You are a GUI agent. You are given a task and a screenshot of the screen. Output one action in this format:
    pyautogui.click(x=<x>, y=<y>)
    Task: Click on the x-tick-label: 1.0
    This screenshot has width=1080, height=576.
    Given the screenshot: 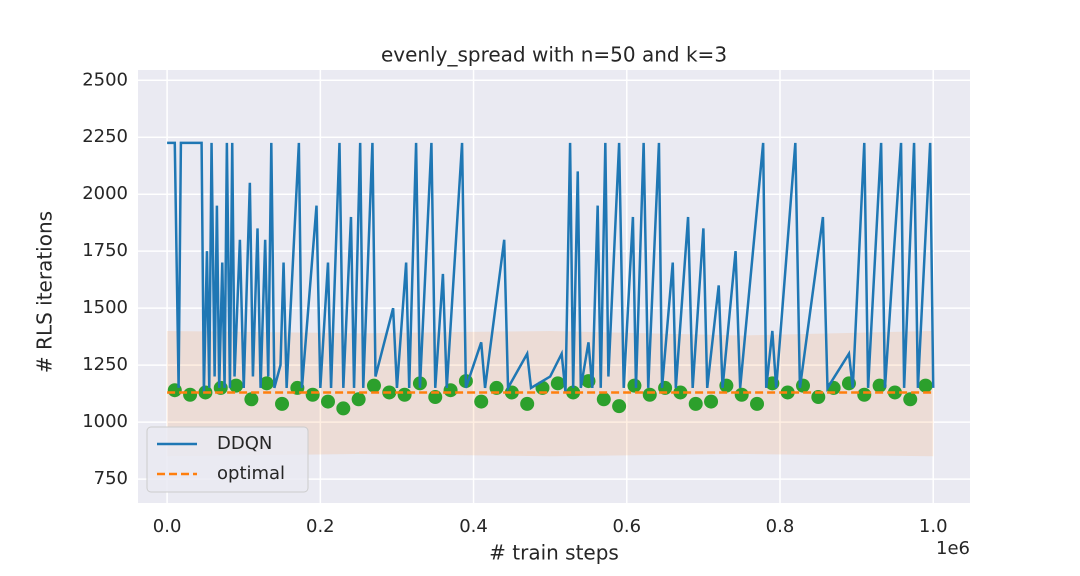 What is the action you would take?
    pyautogui.click(x=933, y=526)
    